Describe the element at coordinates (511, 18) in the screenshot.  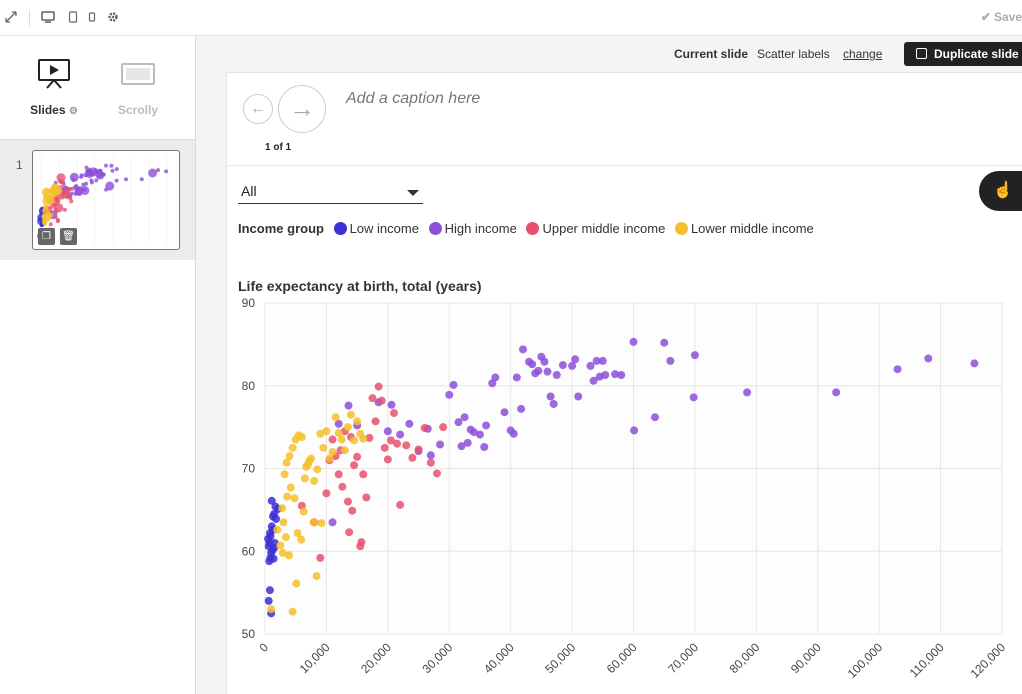
I see `top-toolbar: ✔ Save` at that location.